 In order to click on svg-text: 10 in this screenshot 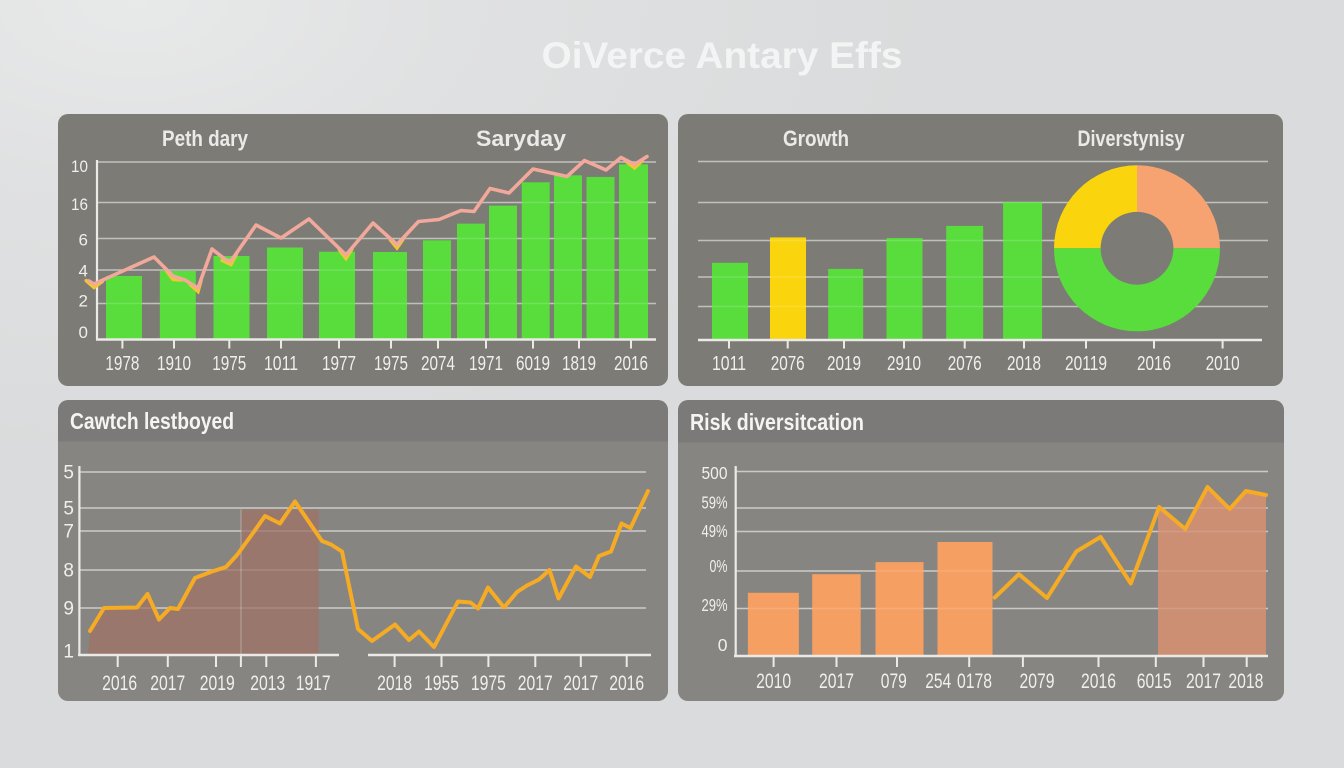, I will do `click(79, 166)`.